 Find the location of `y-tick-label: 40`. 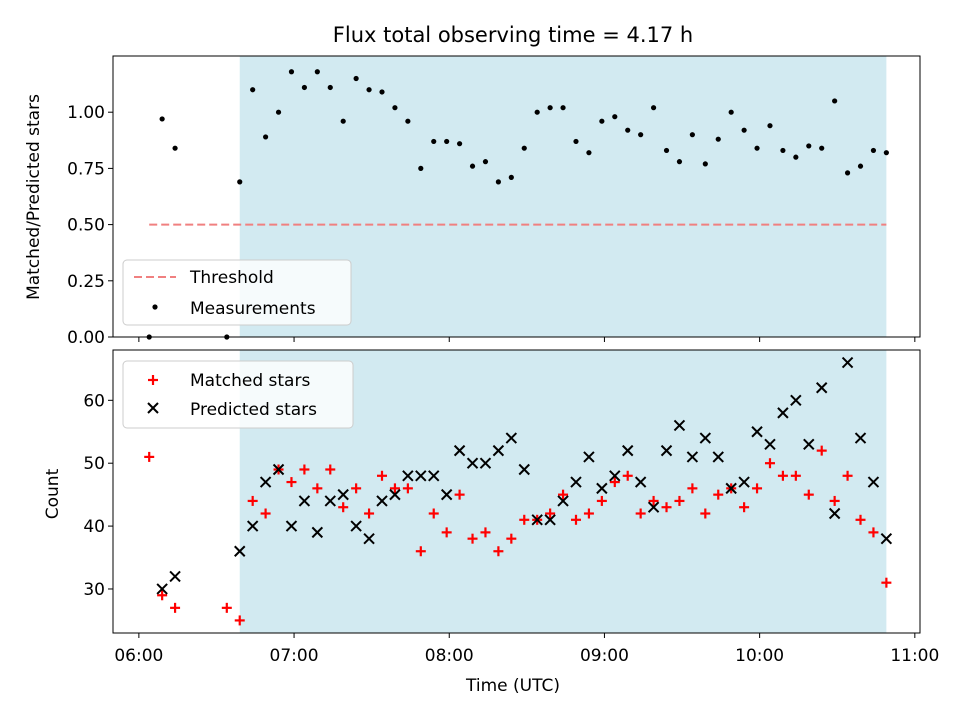

y-tick-label: 40 is located at coordinates (94, 527).